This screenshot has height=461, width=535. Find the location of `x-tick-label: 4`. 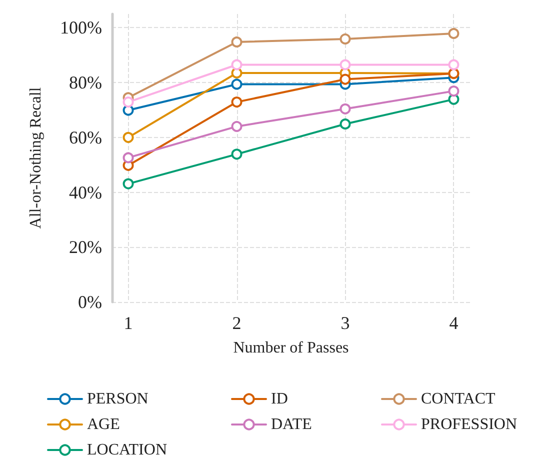

x-tick-label: 4 is located at coordinates (453, 323).